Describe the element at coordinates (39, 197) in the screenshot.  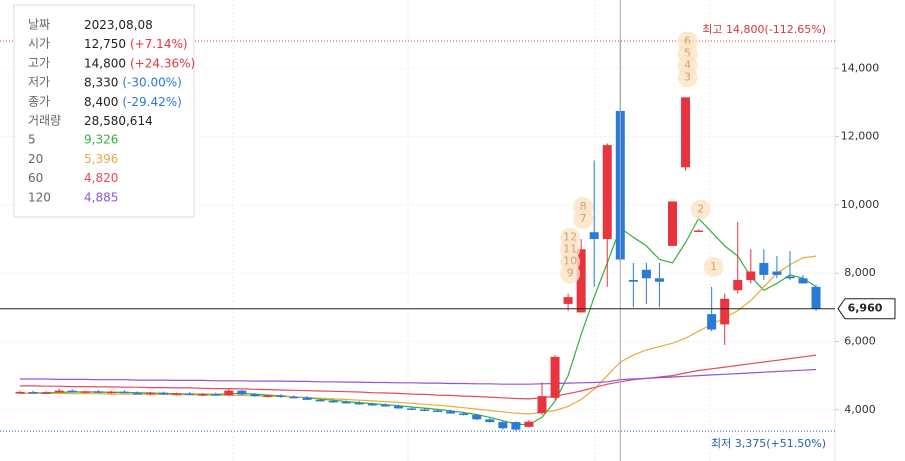
I see `ma-legend-label: 120` at that location.